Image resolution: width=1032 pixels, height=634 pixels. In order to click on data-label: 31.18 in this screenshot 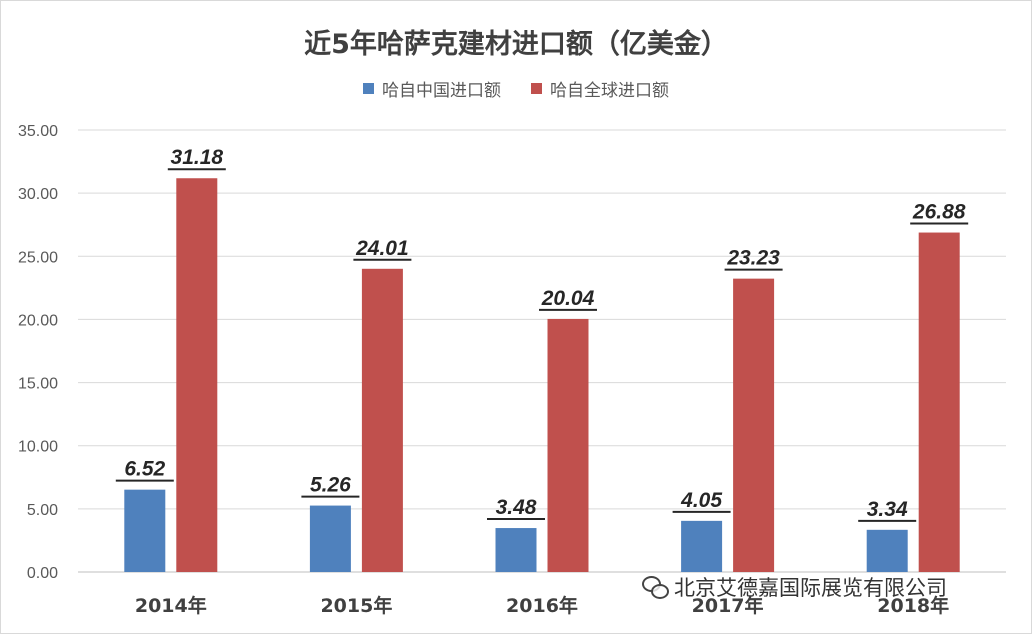, I will do `click(197, 157)`.